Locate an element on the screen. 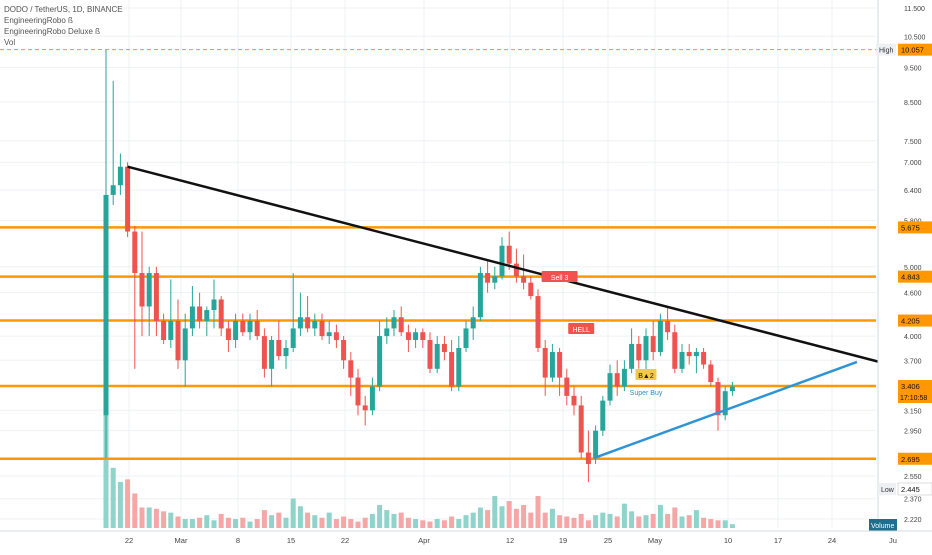  symbol-title: DODO / TetherUS, 1D, BINANCE is located at coordinates (63, 9).